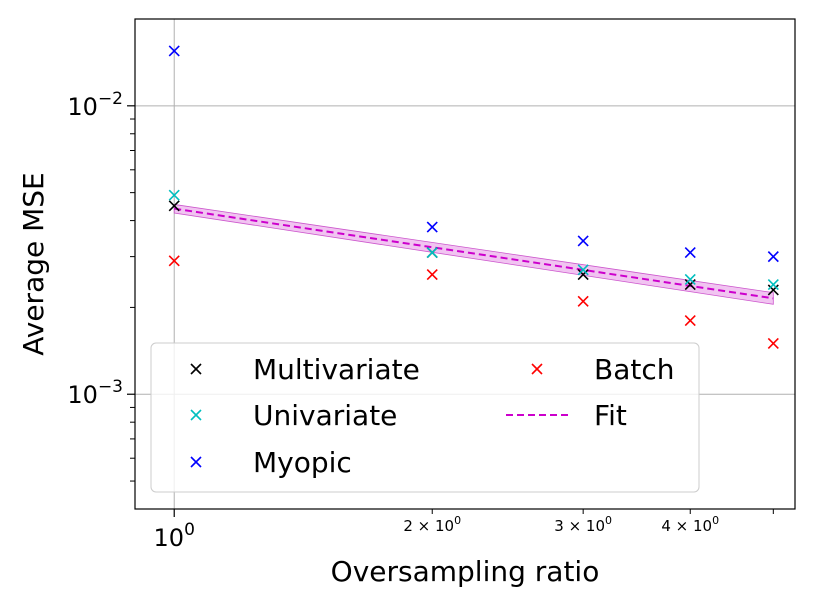 The width and height of the screenshot is (814, 610). I want to click on x-axis-label: Oversampling ratio, so click(465, 571).